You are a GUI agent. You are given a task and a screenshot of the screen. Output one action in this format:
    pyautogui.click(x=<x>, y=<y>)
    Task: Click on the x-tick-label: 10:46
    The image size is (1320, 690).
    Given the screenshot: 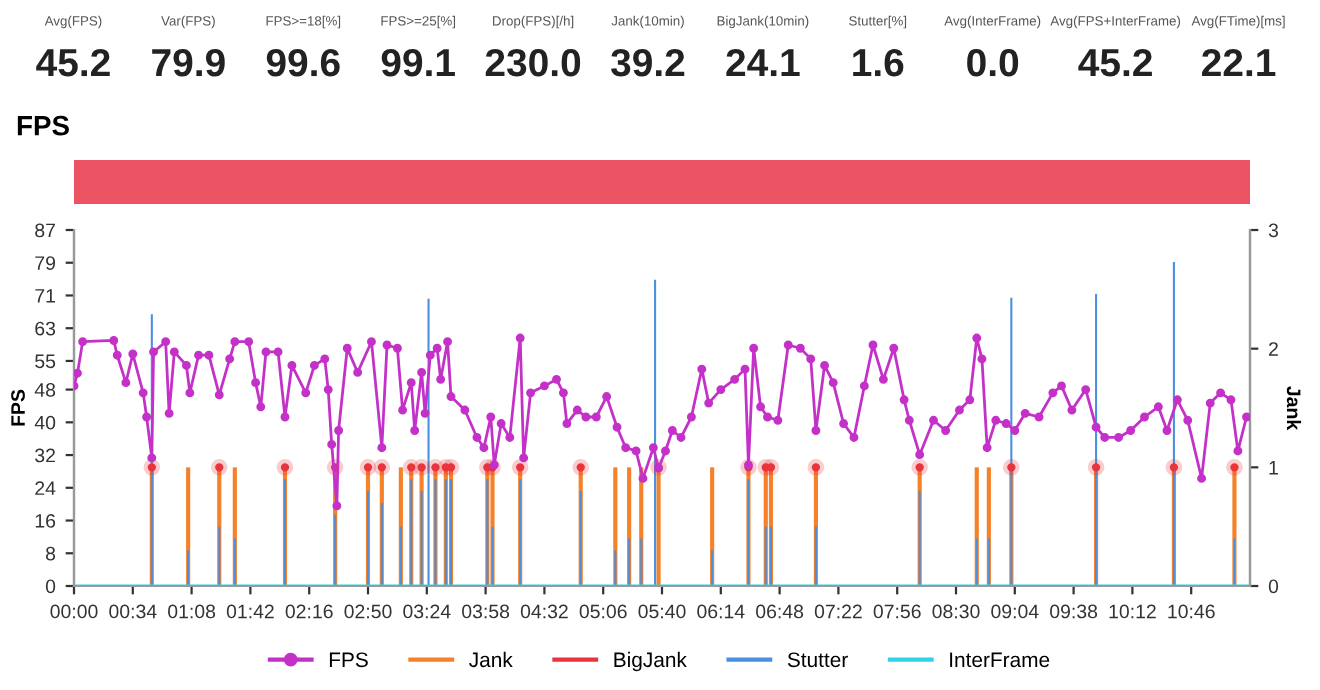 What is the action you would take?
    pyautogui.click(x=1191, y=611)
    